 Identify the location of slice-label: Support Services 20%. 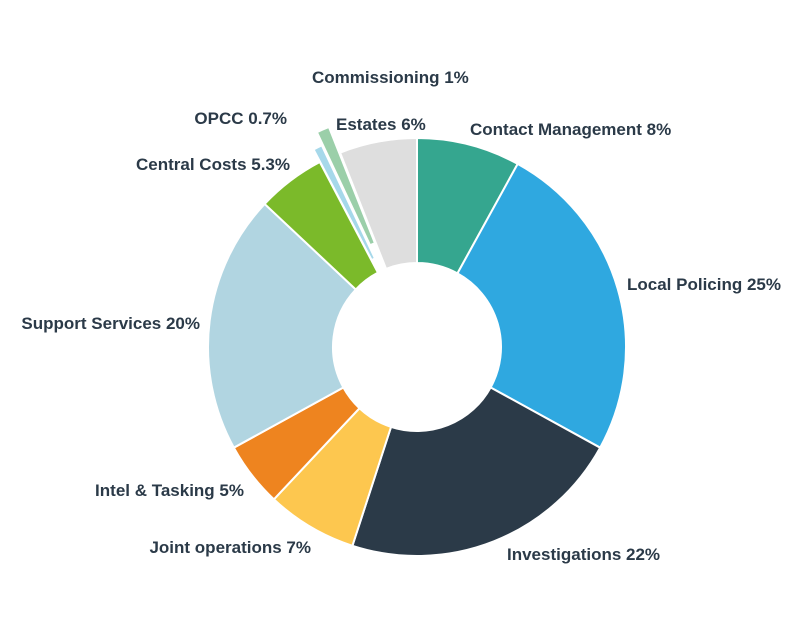
(110, 323).